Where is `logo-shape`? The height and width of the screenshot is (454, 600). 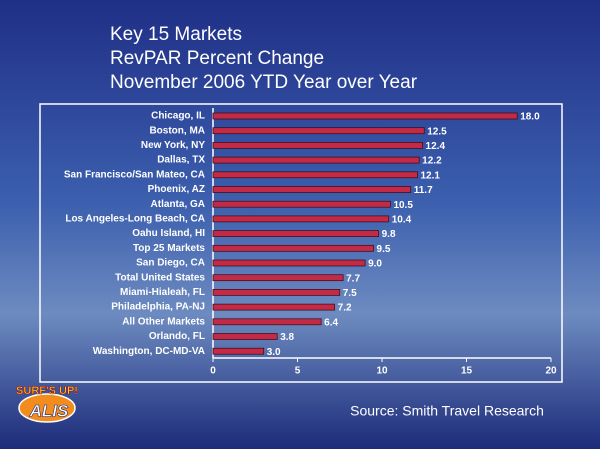
logo-shape is located at coordinates (47, 408).